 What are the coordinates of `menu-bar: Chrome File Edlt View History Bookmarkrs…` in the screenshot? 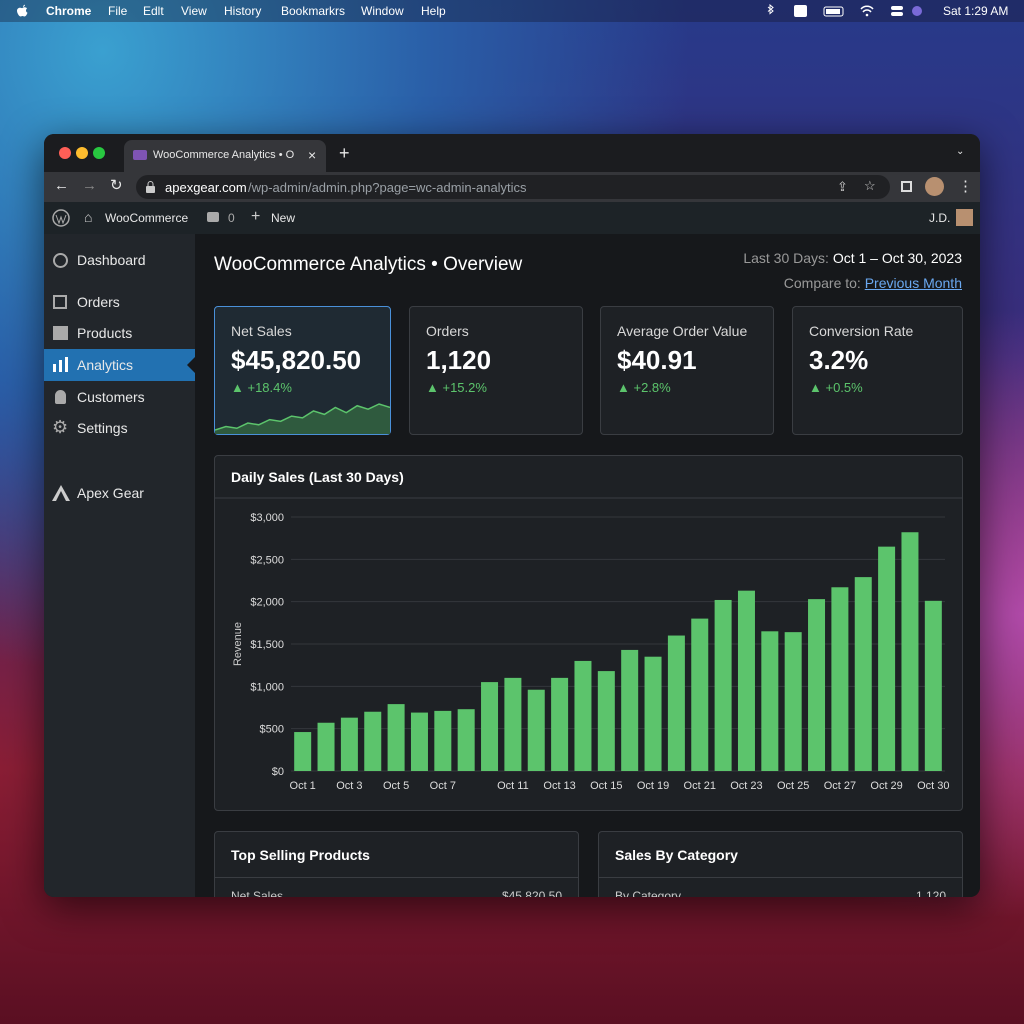 It's located at (512, 11).